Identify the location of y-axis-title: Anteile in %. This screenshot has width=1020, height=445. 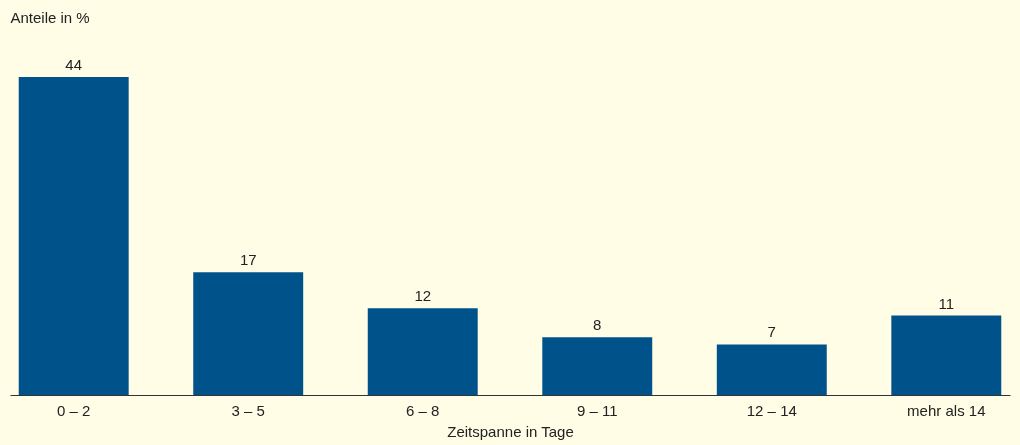
(50, 17).